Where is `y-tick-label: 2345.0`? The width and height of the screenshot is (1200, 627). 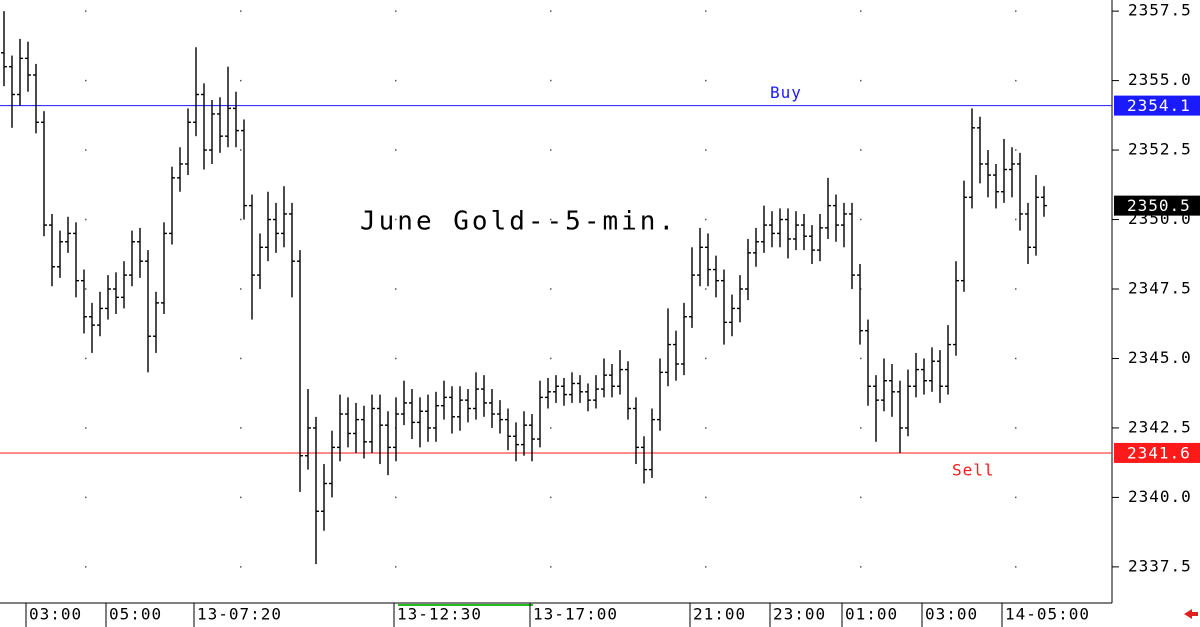
y-tick-label: 2345.0 is located at coordinates (1160, 357).